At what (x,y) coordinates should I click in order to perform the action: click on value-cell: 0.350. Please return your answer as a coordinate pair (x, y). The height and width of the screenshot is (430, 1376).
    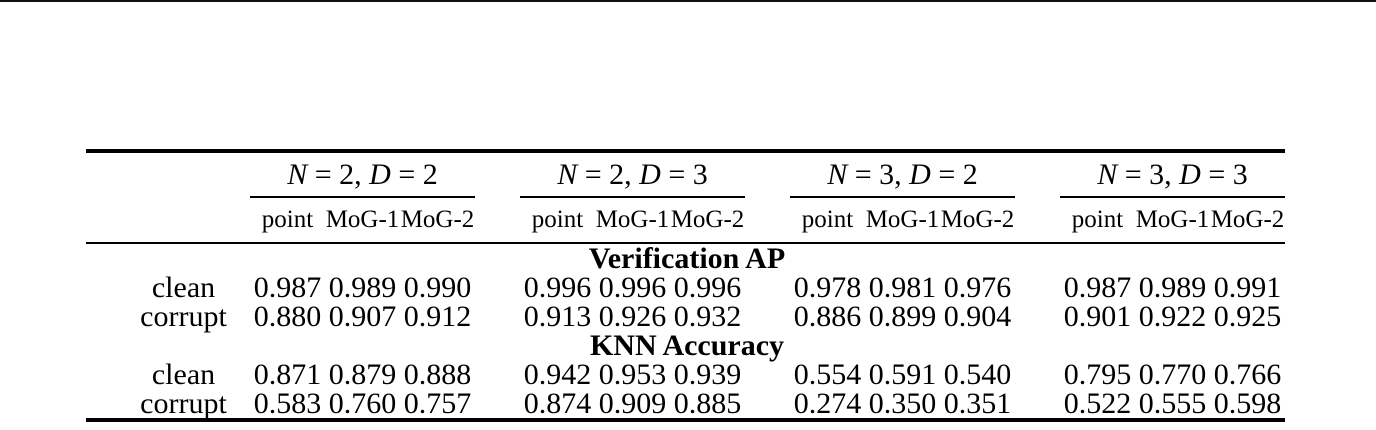
    Looking at the image, I should click on (902, 403).